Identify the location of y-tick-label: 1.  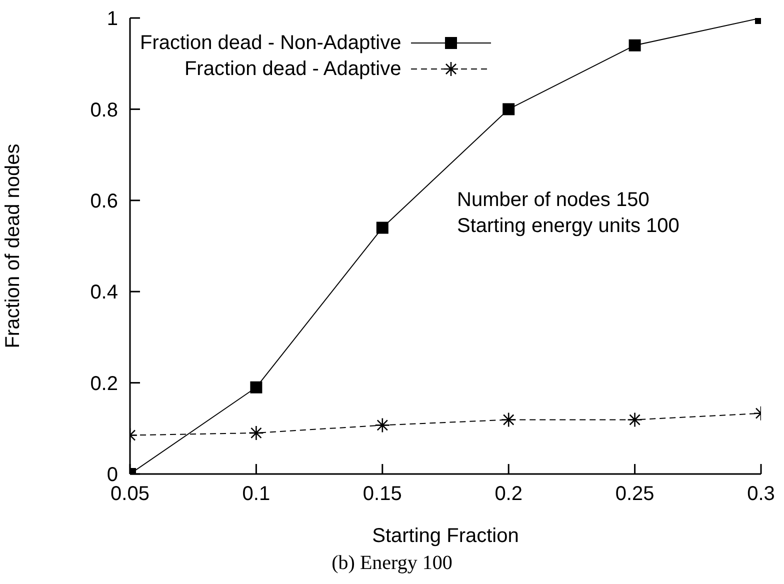
(112, 19).